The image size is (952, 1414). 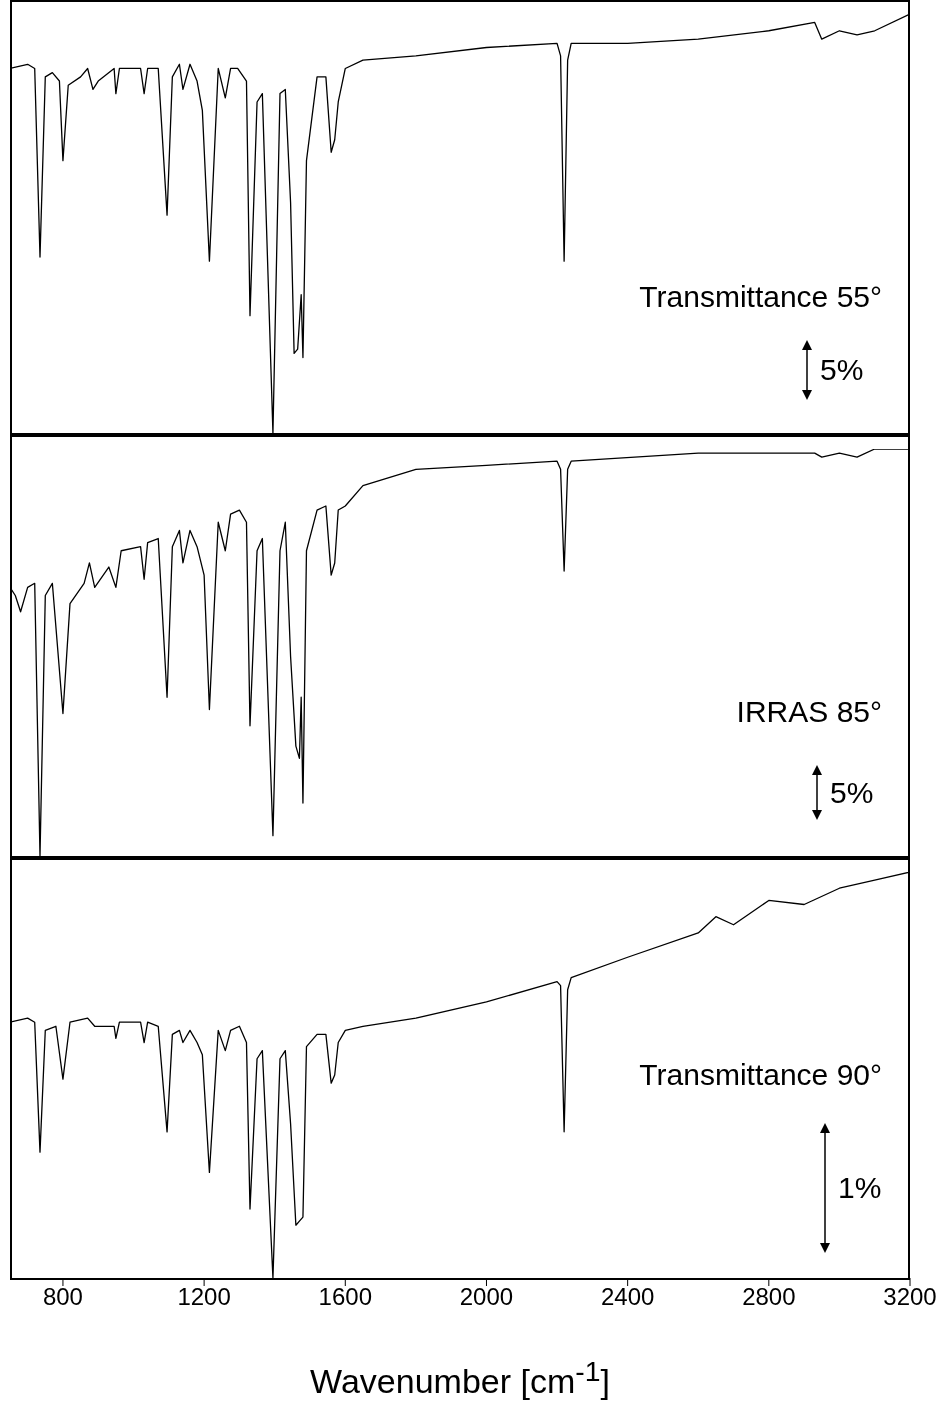 What do you see at coordinates (486, 1297) in the screenshot?
I see `x-tick-label: 2000` at bounding box center [486, 1297].